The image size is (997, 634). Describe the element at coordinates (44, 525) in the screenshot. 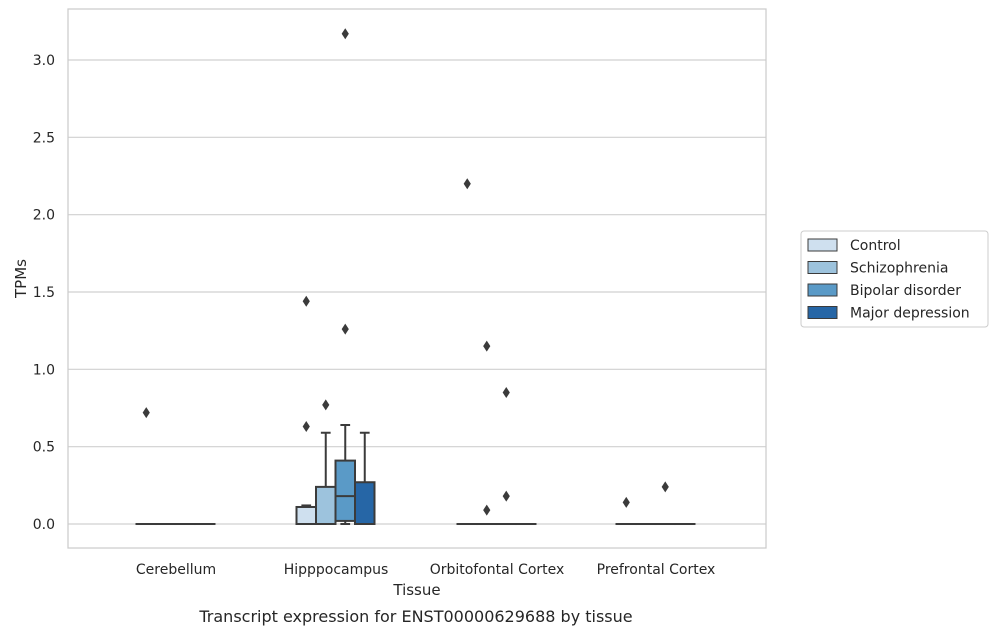

I see `y-tick-label: 0.0` at that location.